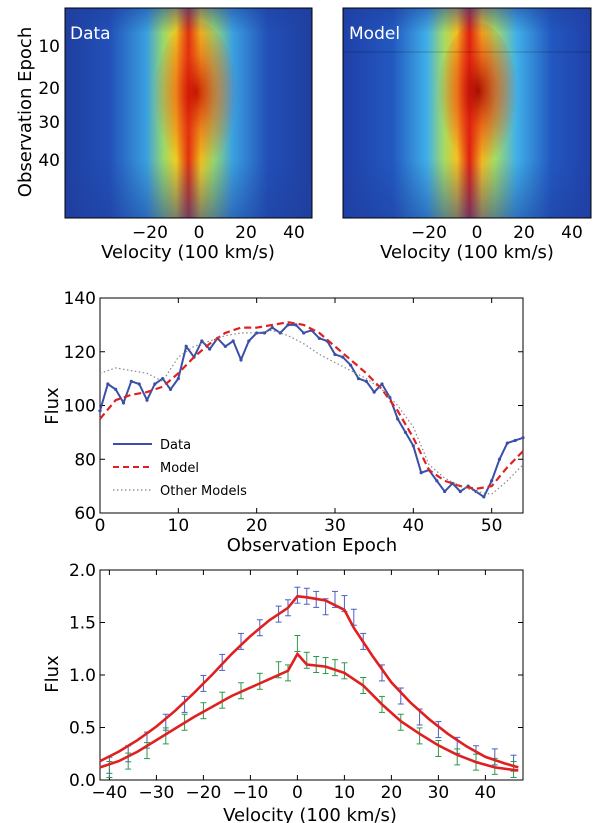  What do you see at coordinates (82, 729) in the screenshot?
I see `profile-ytick-label: 0.5` at bounding box center [82, 729].